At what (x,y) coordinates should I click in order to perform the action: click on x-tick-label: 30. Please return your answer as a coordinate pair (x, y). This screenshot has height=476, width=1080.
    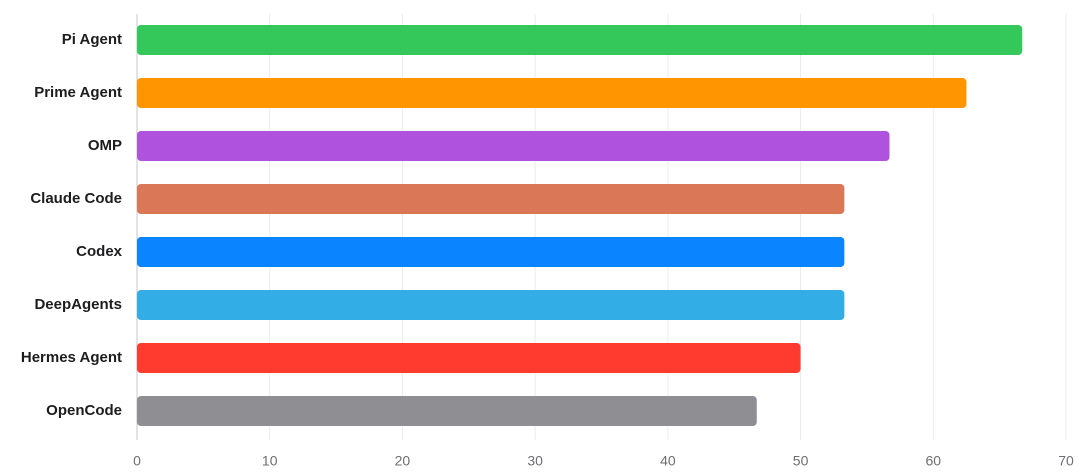
    Looking at the image, I should click on (535, 461).